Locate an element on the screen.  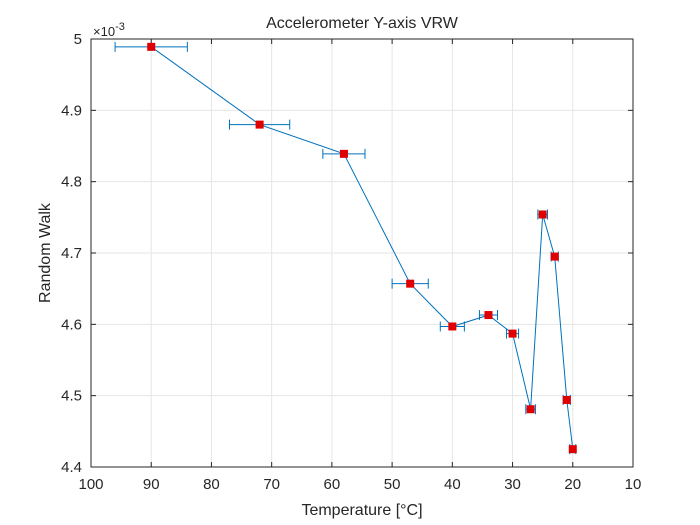
y-tick-label: 4.9 is located at coordinates (71, 110).